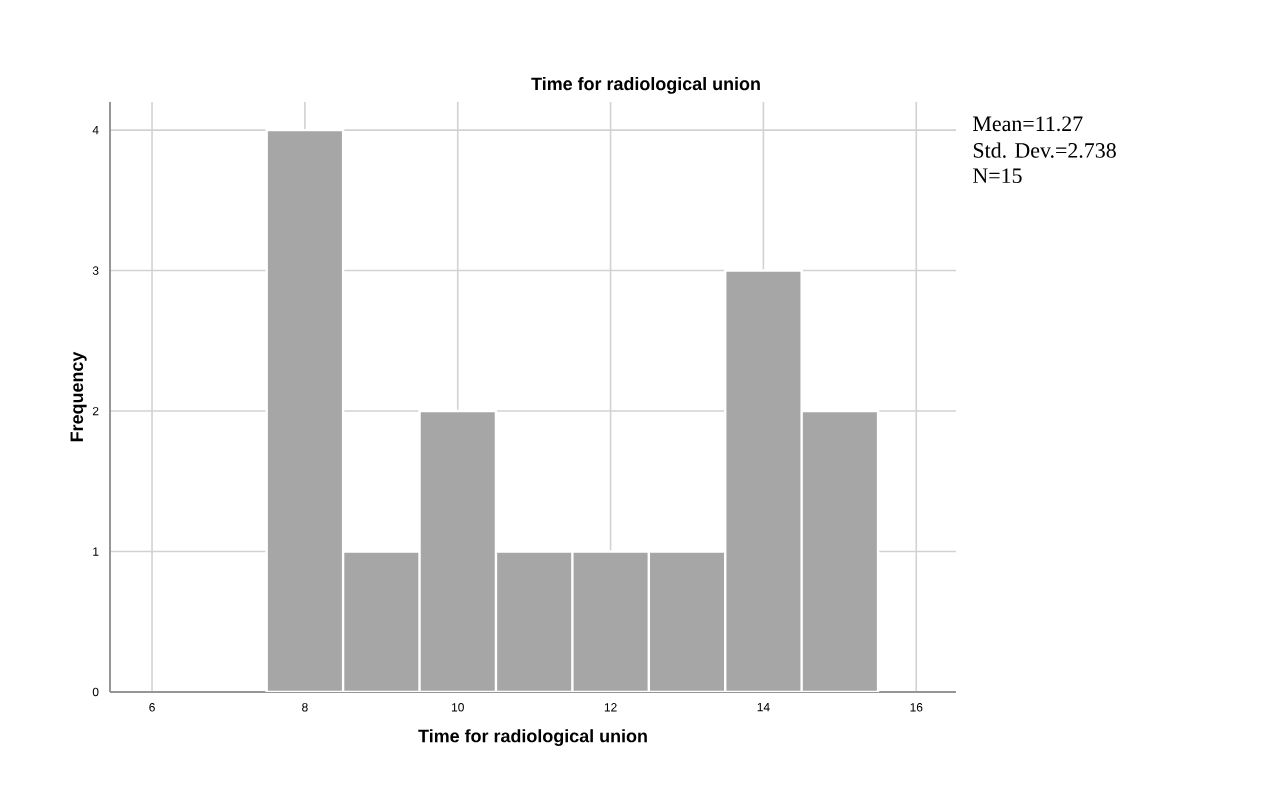 This screenshot has height=806, width=1262. Describe the element at coordinates (1044, 150) in the screenshot. I see `text: Std. Dev.=2.738` at that location.